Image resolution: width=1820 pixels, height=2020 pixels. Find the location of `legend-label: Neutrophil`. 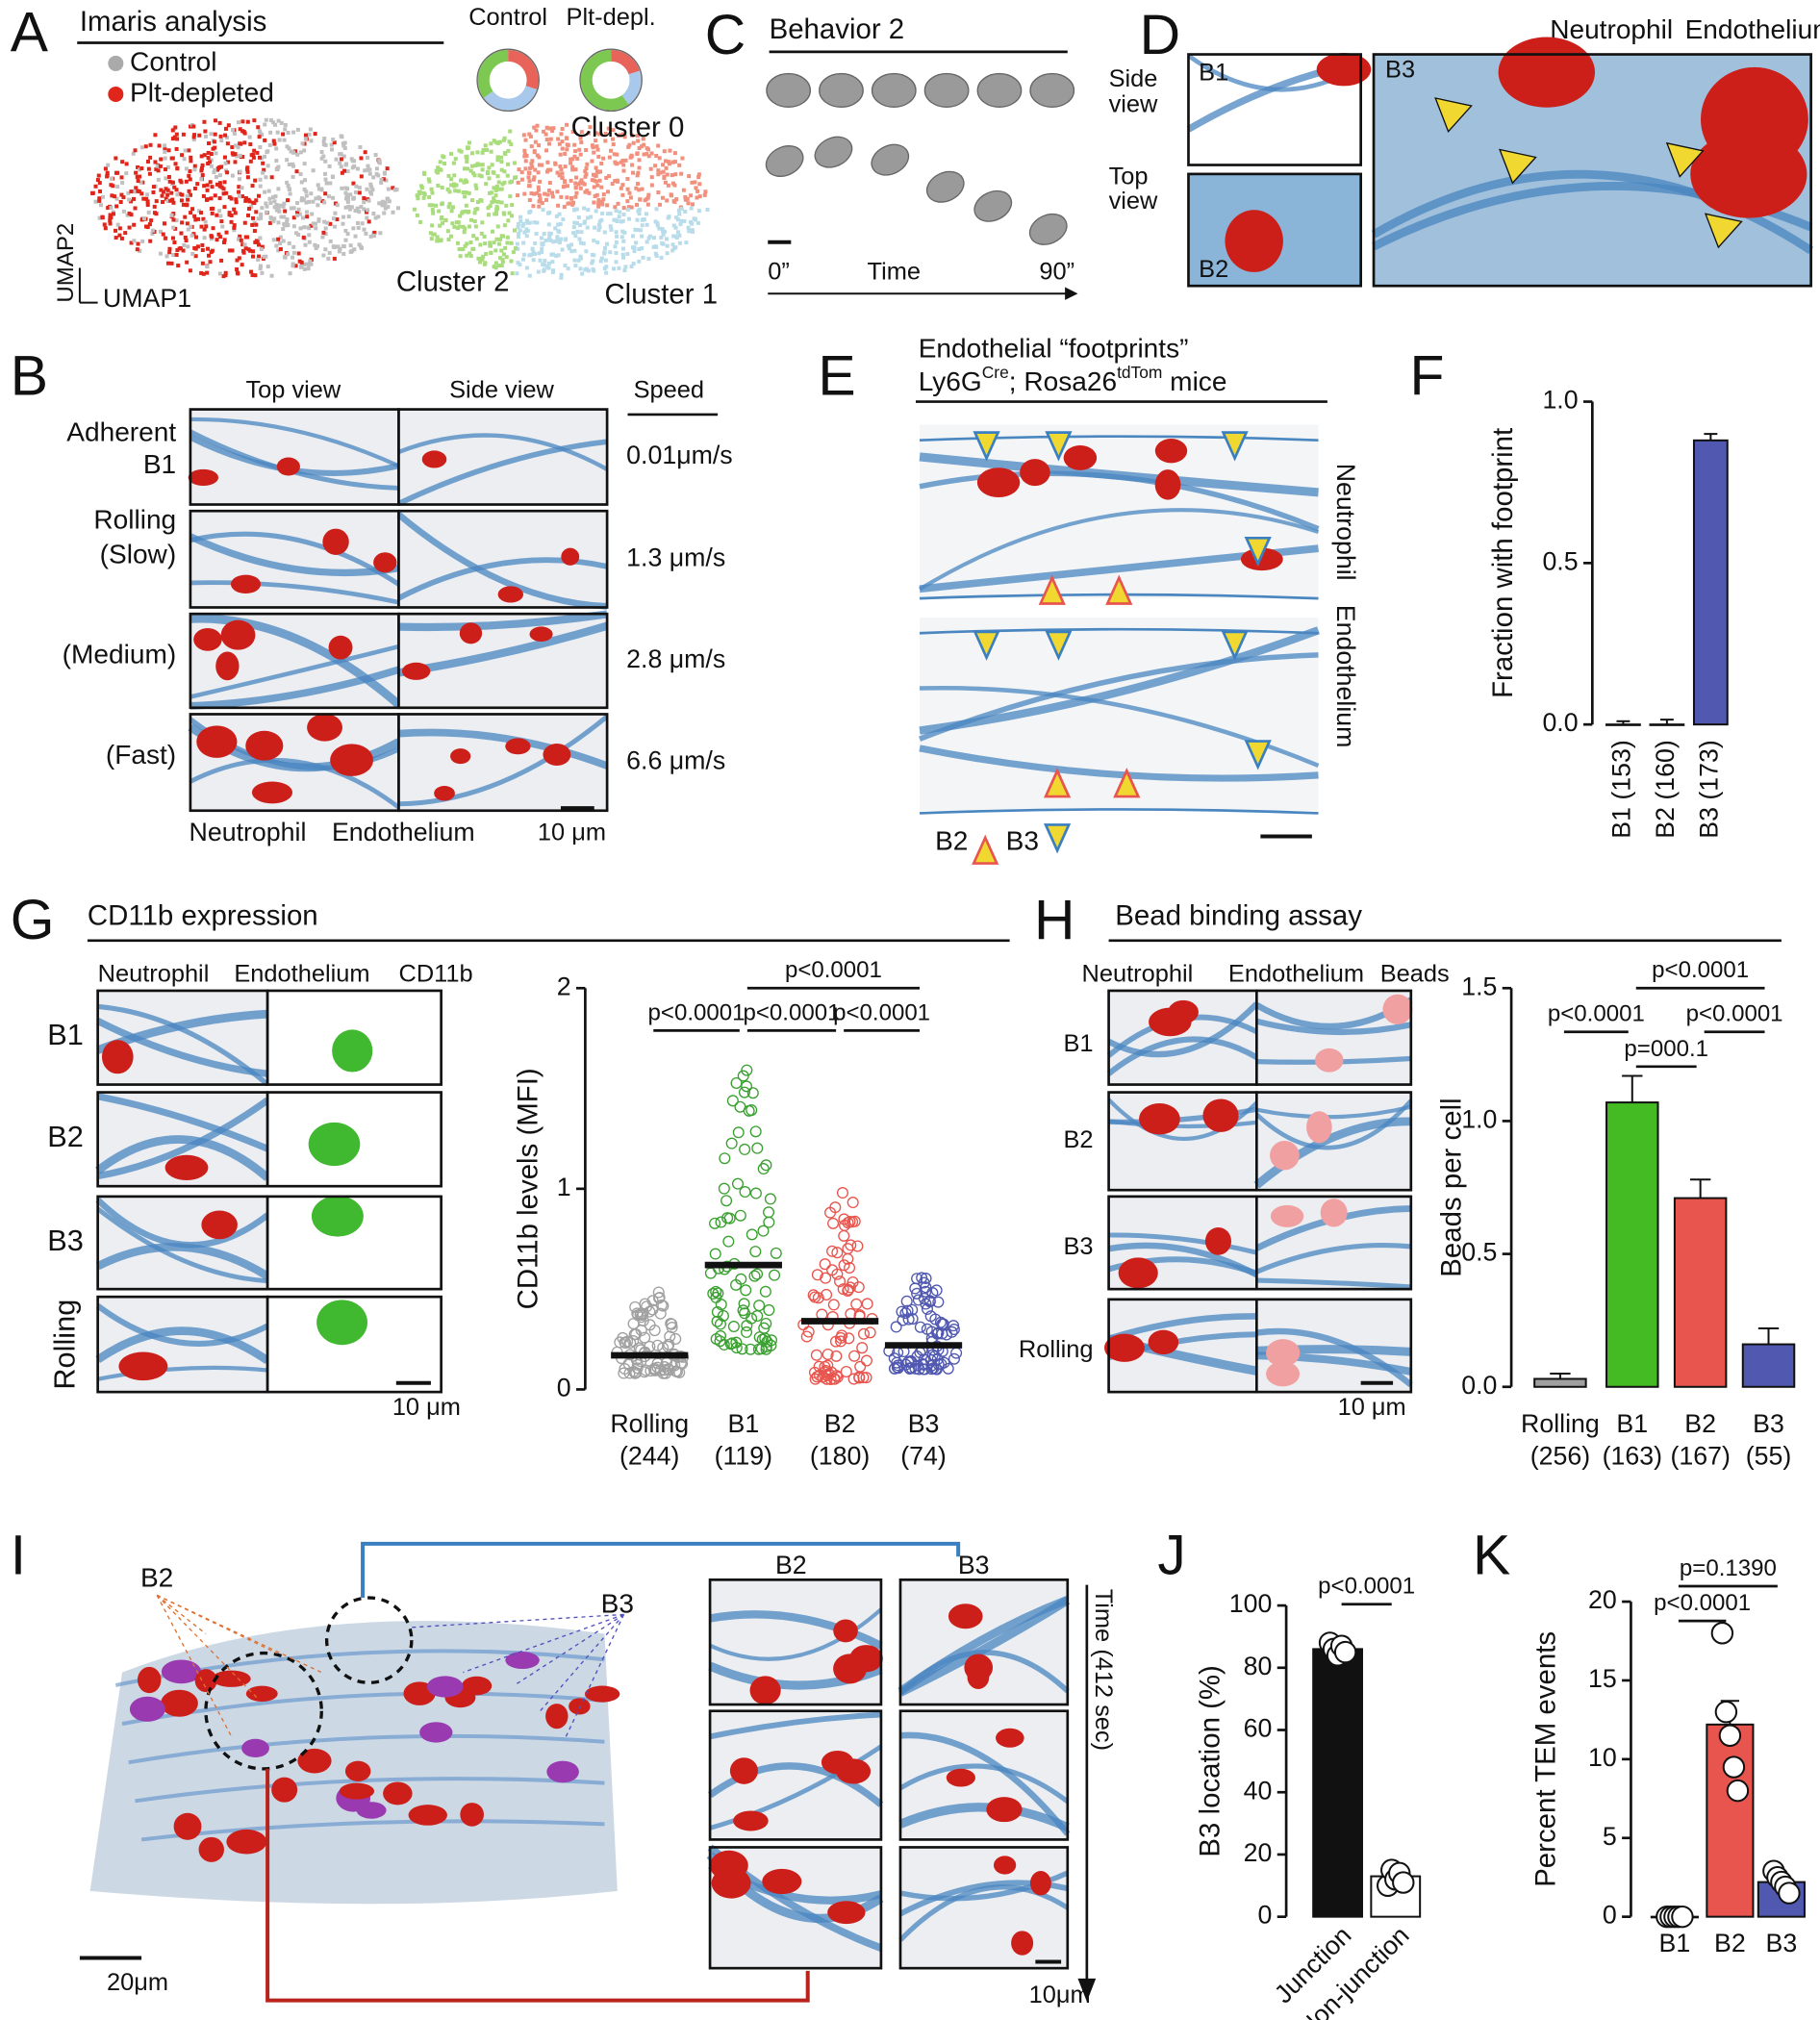

legend-label: Neutrophil is located at coordinates (1138, 974).